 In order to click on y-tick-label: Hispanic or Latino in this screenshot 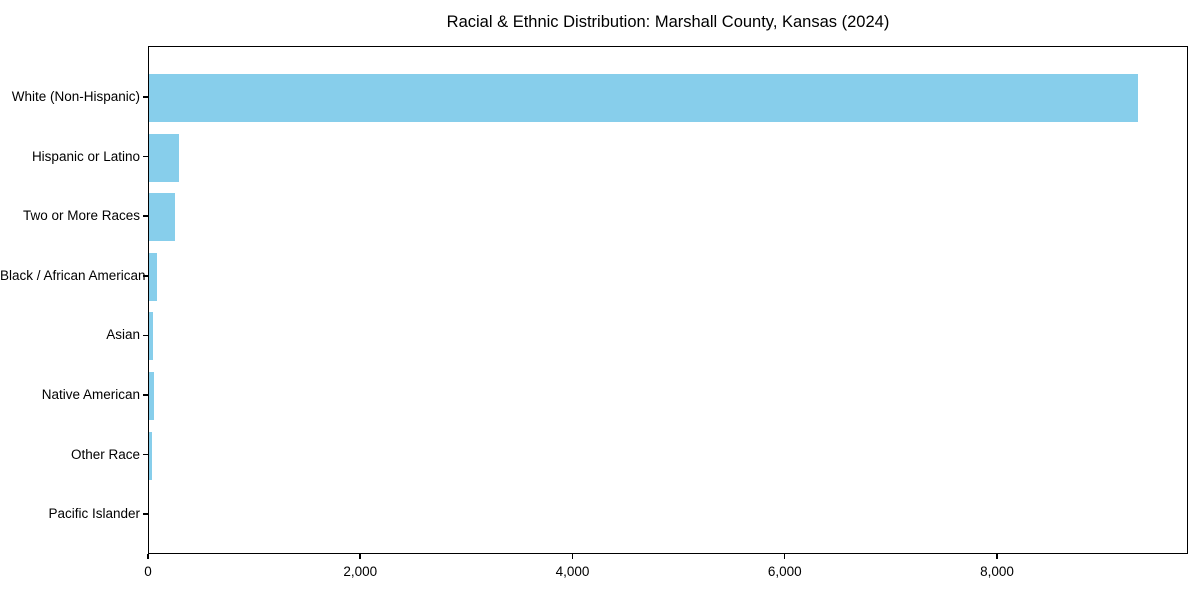, I will do `click(85, 156)`.